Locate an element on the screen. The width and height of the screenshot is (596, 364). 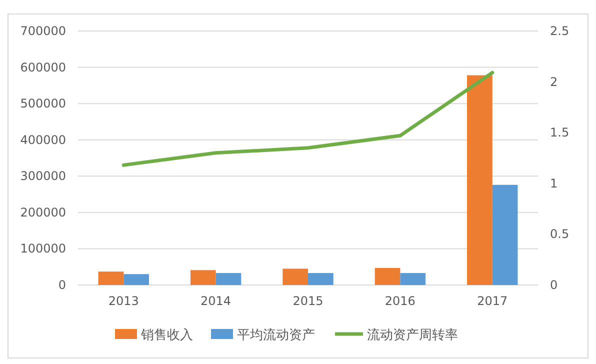
y-tick-label: 600000 is located at coordinates (43, 67).